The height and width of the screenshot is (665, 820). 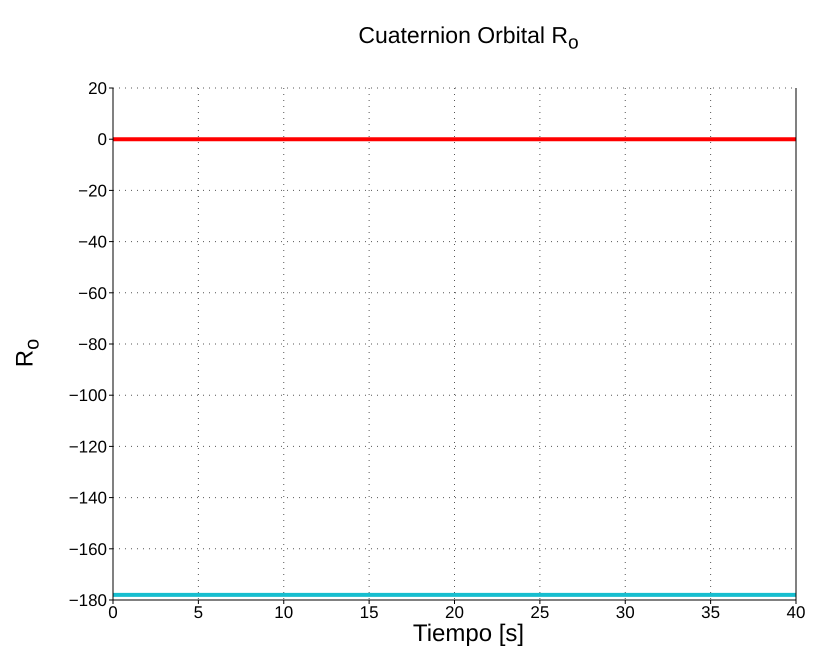 What do you see at coordinates (468, 38) in the screenshot?
I see `chart-title: Cuaternion Orbital R$_{o}$` at bounding box center [468, 38].